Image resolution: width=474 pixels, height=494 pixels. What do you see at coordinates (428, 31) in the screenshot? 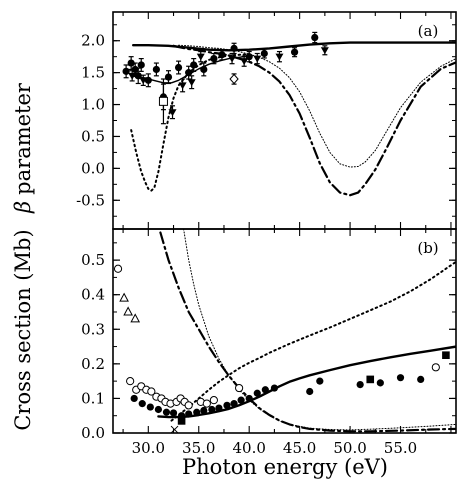
I see `panel-label: (a)` at bounding box center [428, 31].